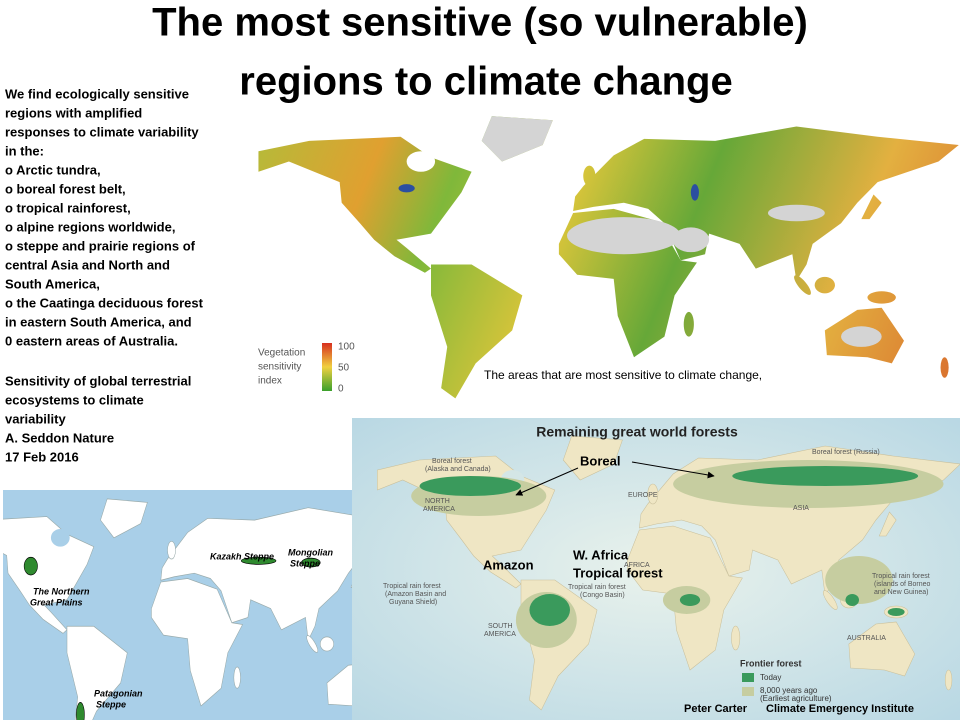 The image size is (960, 720). Describe the element at coordinates (618, 572) in the screenshot. I see `callout: Tropical forest` at that location.